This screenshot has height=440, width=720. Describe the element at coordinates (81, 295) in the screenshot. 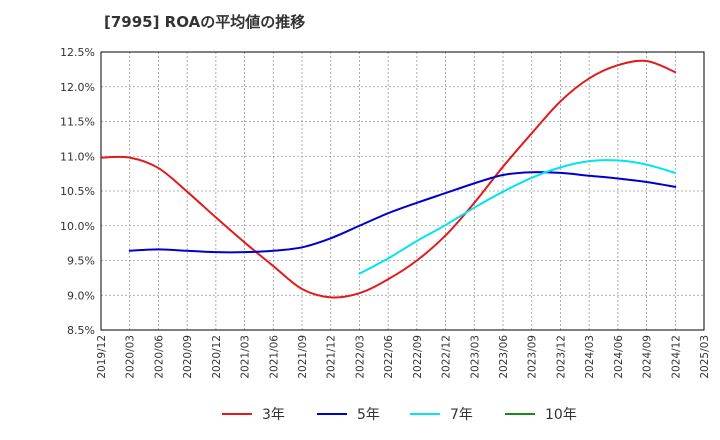

I see `y-tick-label: 9.0%` at that location.